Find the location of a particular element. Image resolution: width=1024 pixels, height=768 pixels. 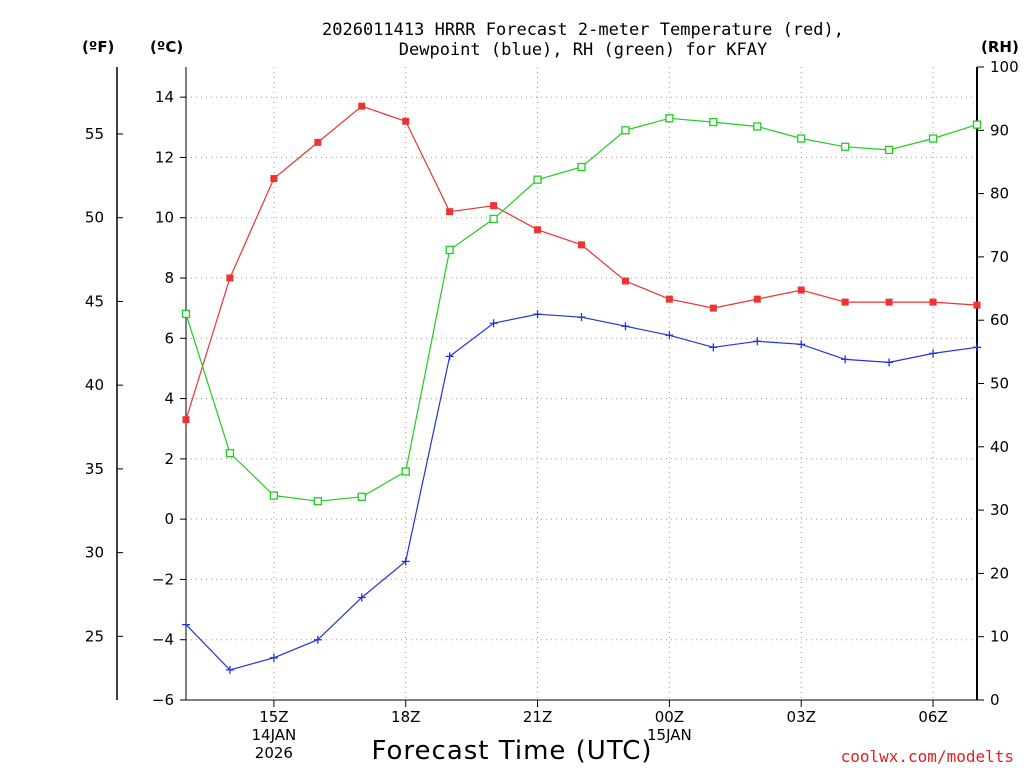

rh-tick-label: 60 is located at coordinates (999, 320).